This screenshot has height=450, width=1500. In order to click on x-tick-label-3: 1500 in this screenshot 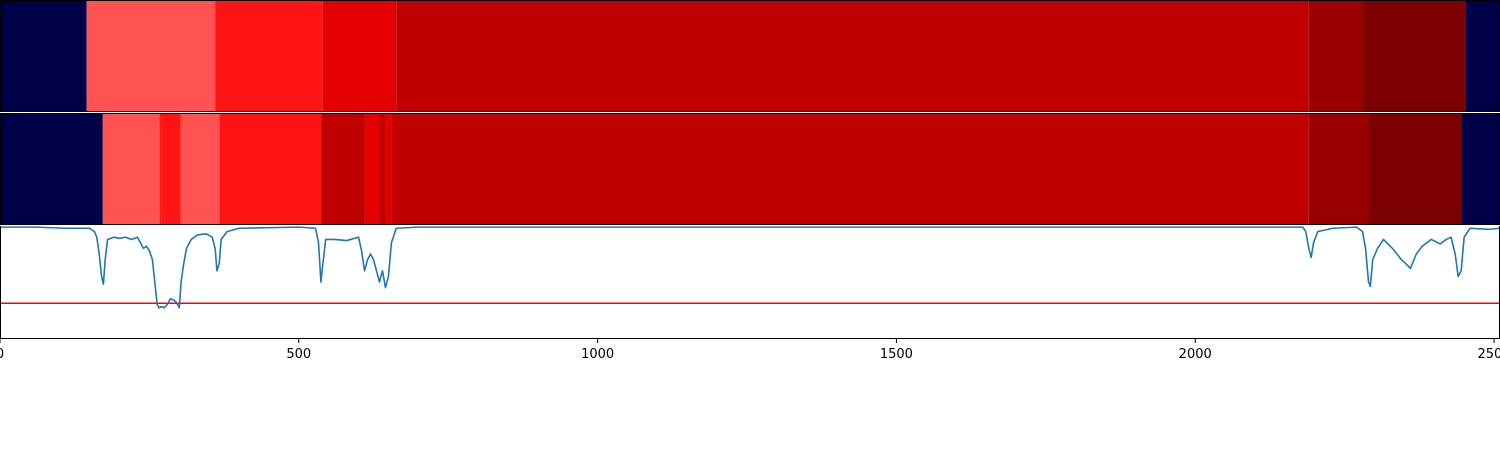, I will do `click(896, 354)`.